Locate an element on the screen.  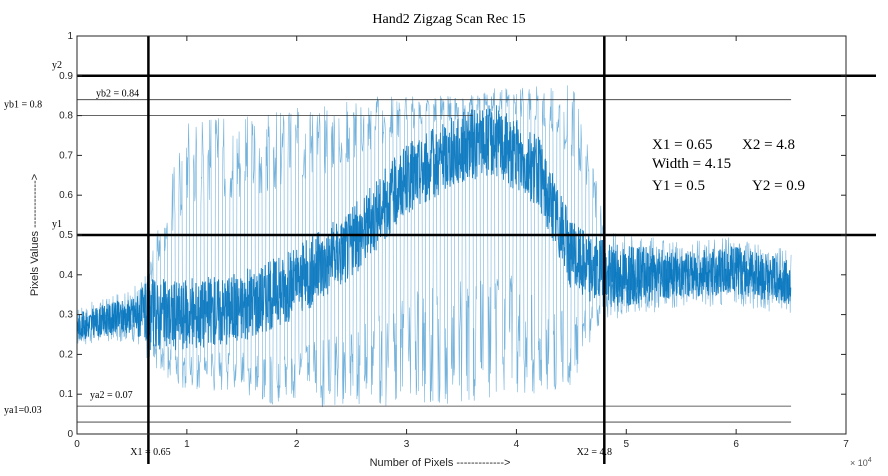
x1-label: X1 = 0.65 is located at coordinates (150, 452).